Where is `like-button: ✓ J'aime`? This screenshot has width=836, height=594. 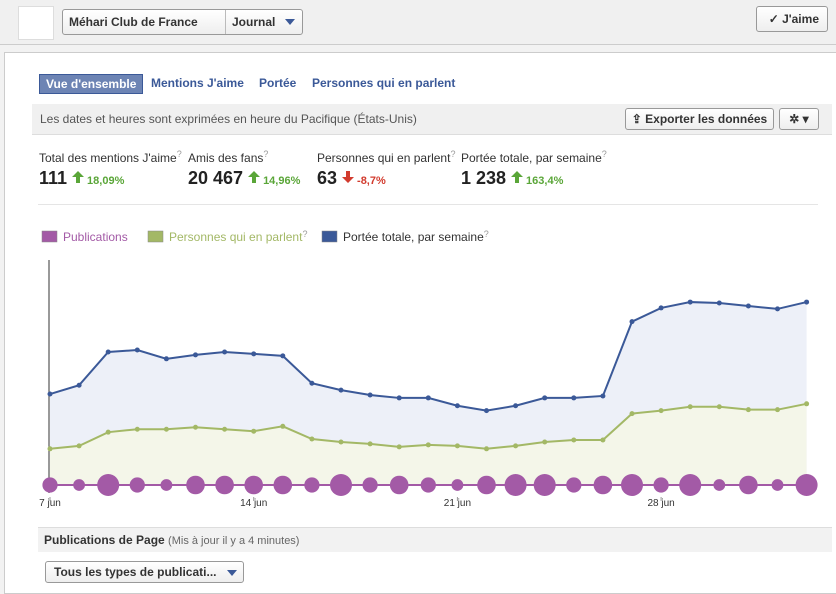
like-button: ✓ J'aime is located at coordinates (792, 19).